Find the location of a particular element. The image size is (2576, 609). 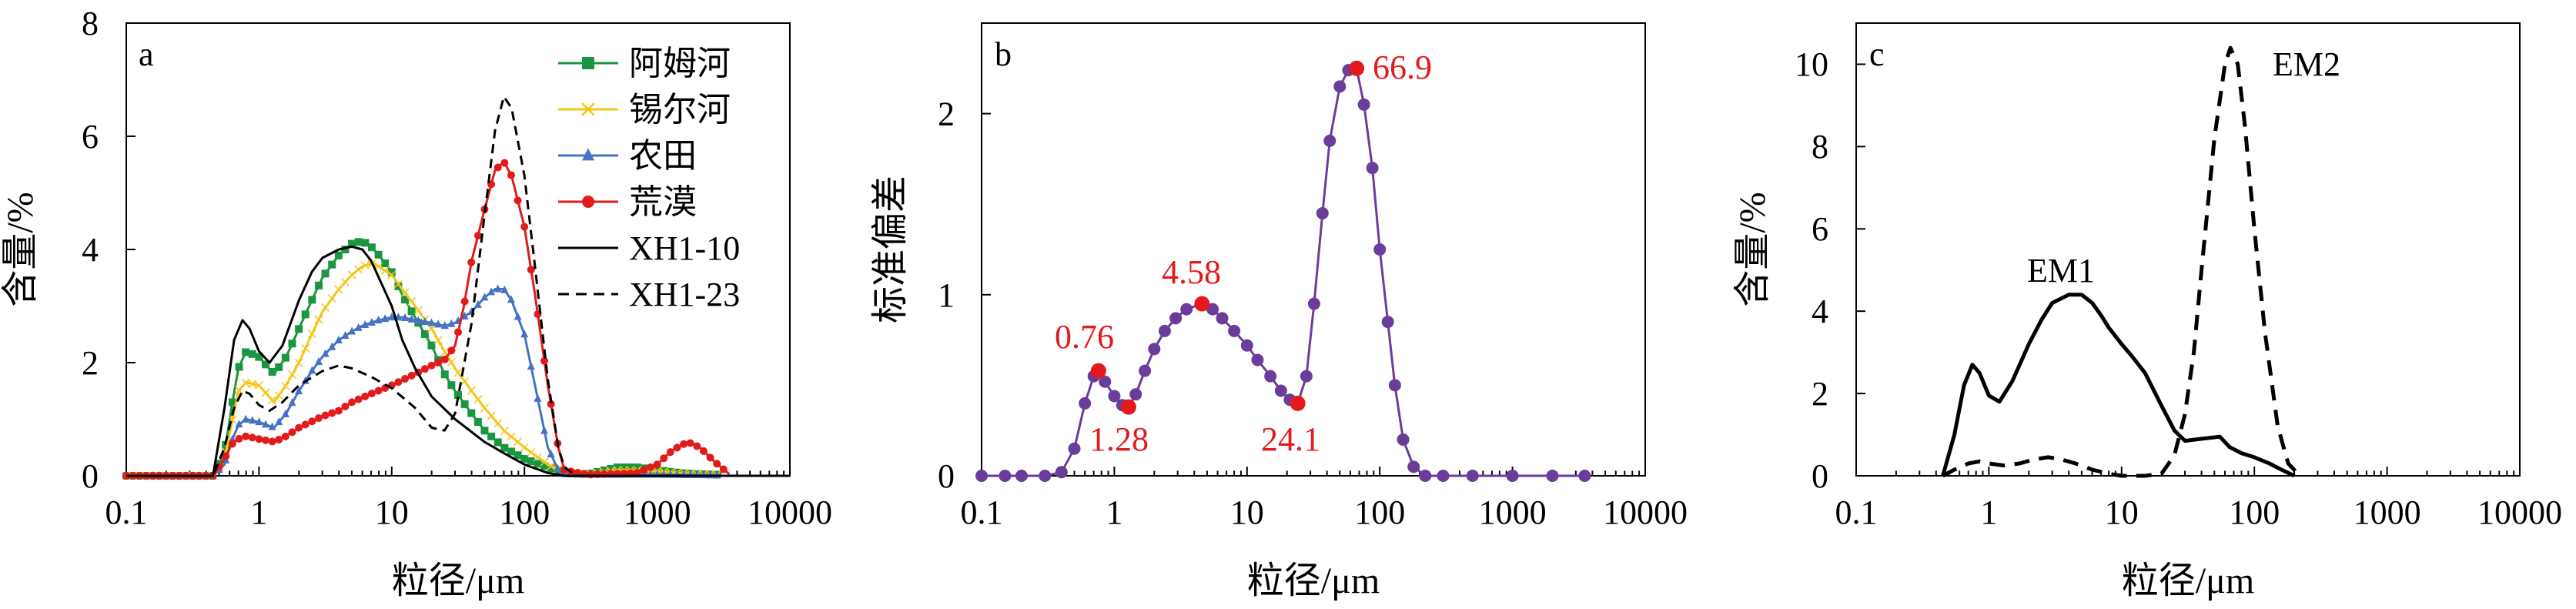

panel-b-xtick: 1 is located at coordinates (1114, 512).